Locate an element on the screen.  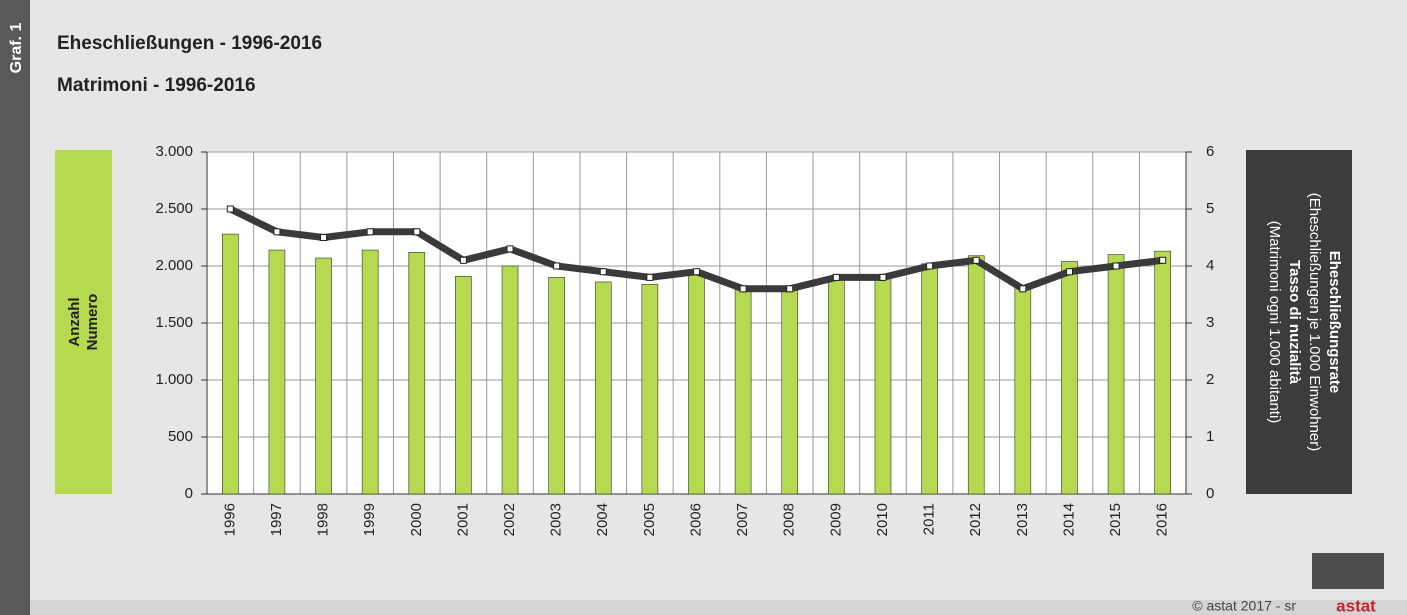
footer-band is located at coordinates (718, 607).